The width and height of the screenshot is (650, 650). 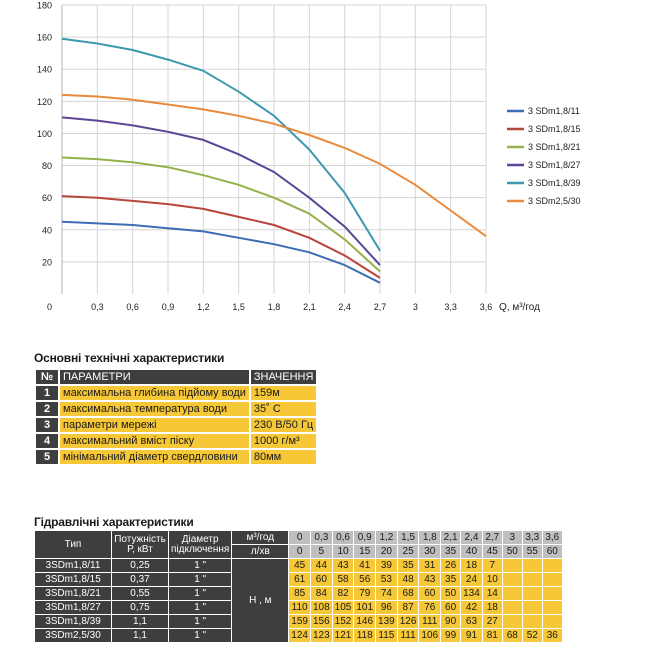 I want to click on row-type: 3SDm1,8/15, so click(x=73, y=579).